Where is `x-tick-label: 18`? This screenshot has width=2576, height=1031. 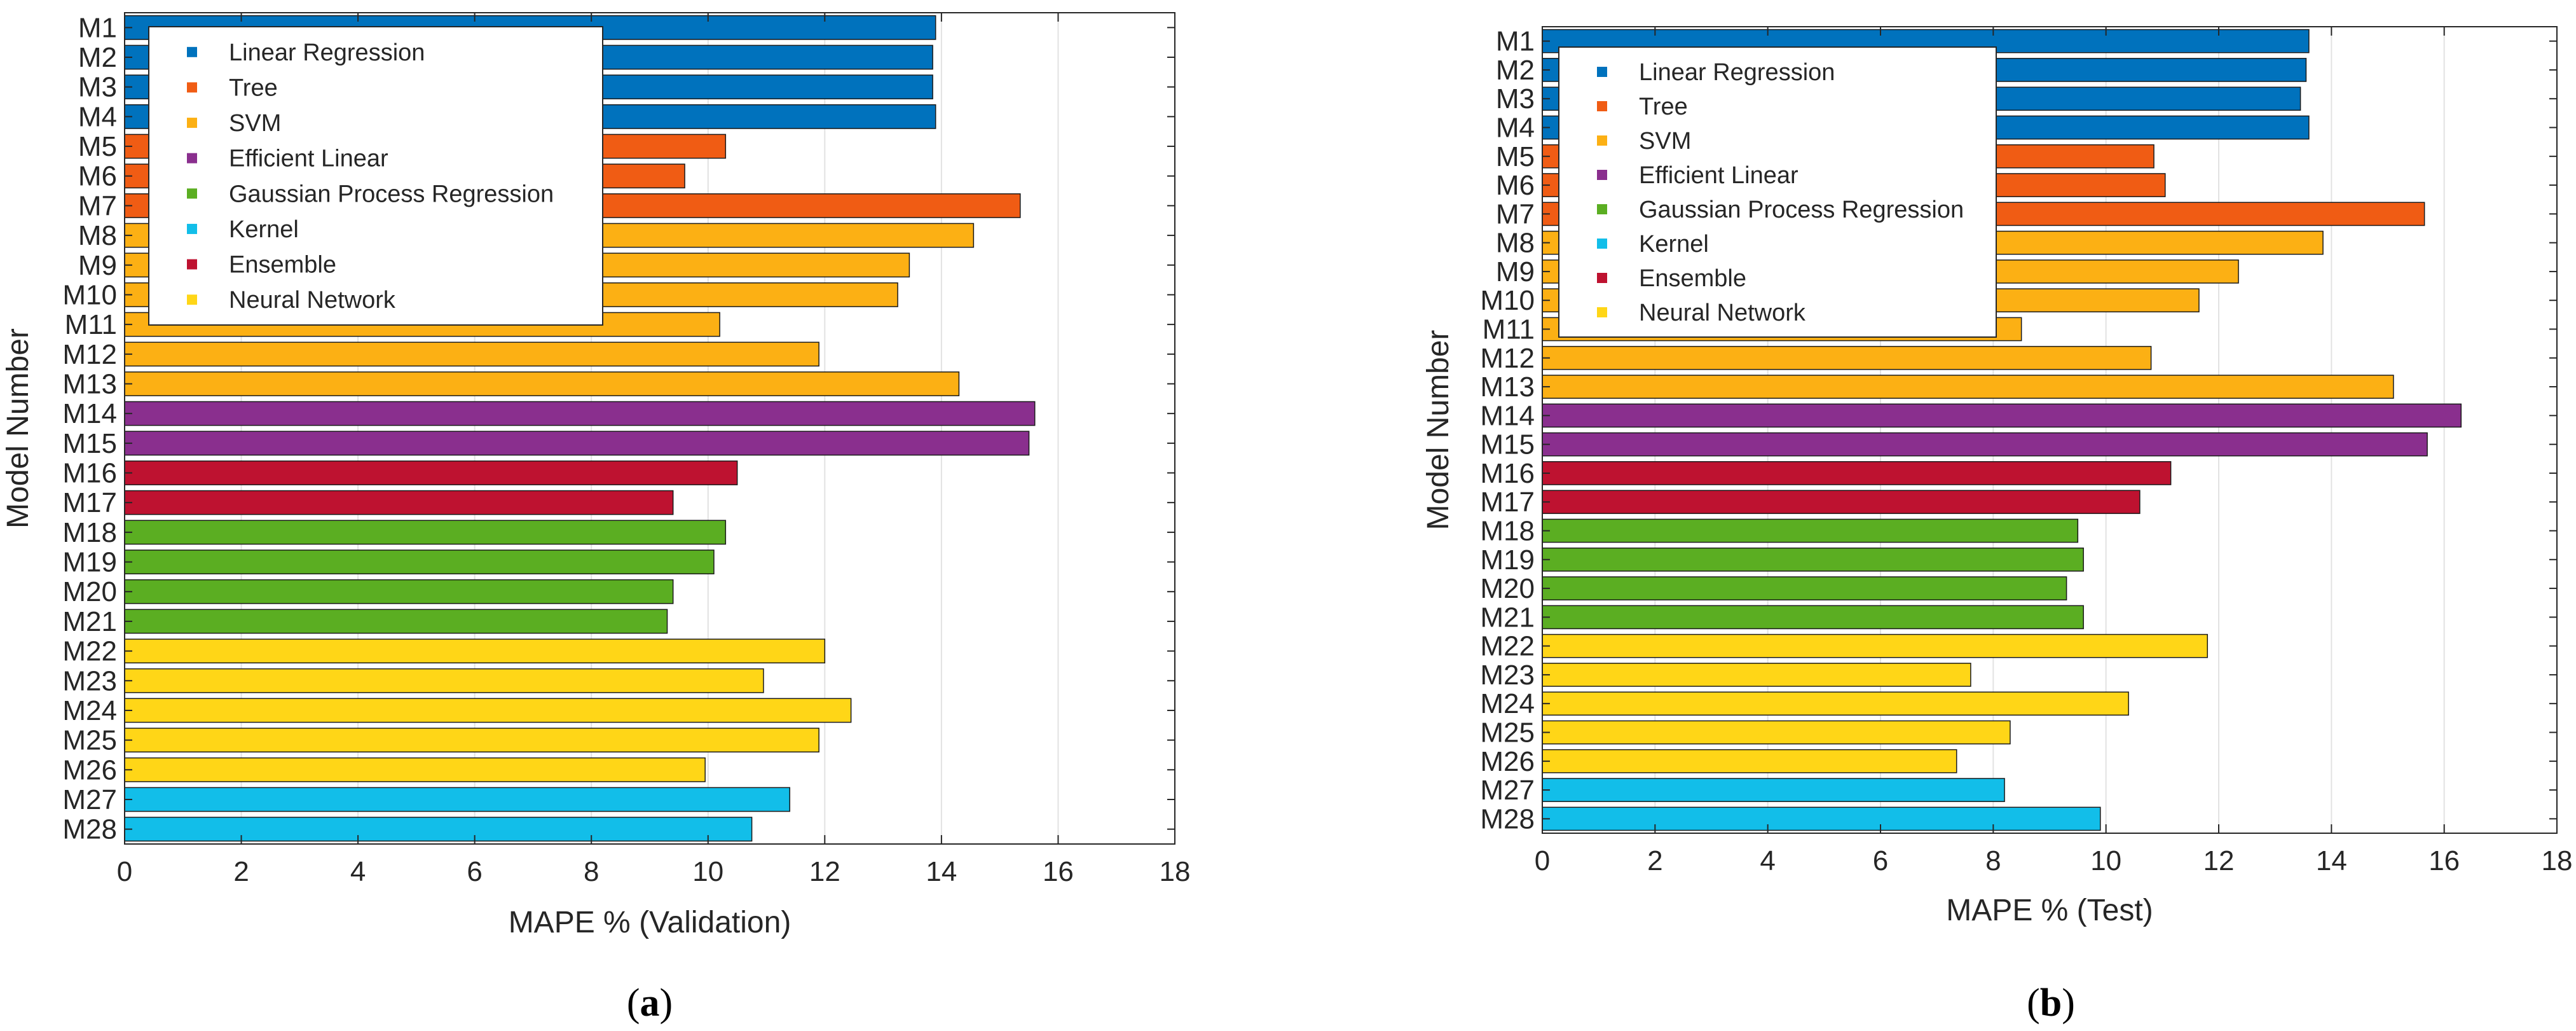
x-tick-label: 18 is located at coordinates (2557, 860).